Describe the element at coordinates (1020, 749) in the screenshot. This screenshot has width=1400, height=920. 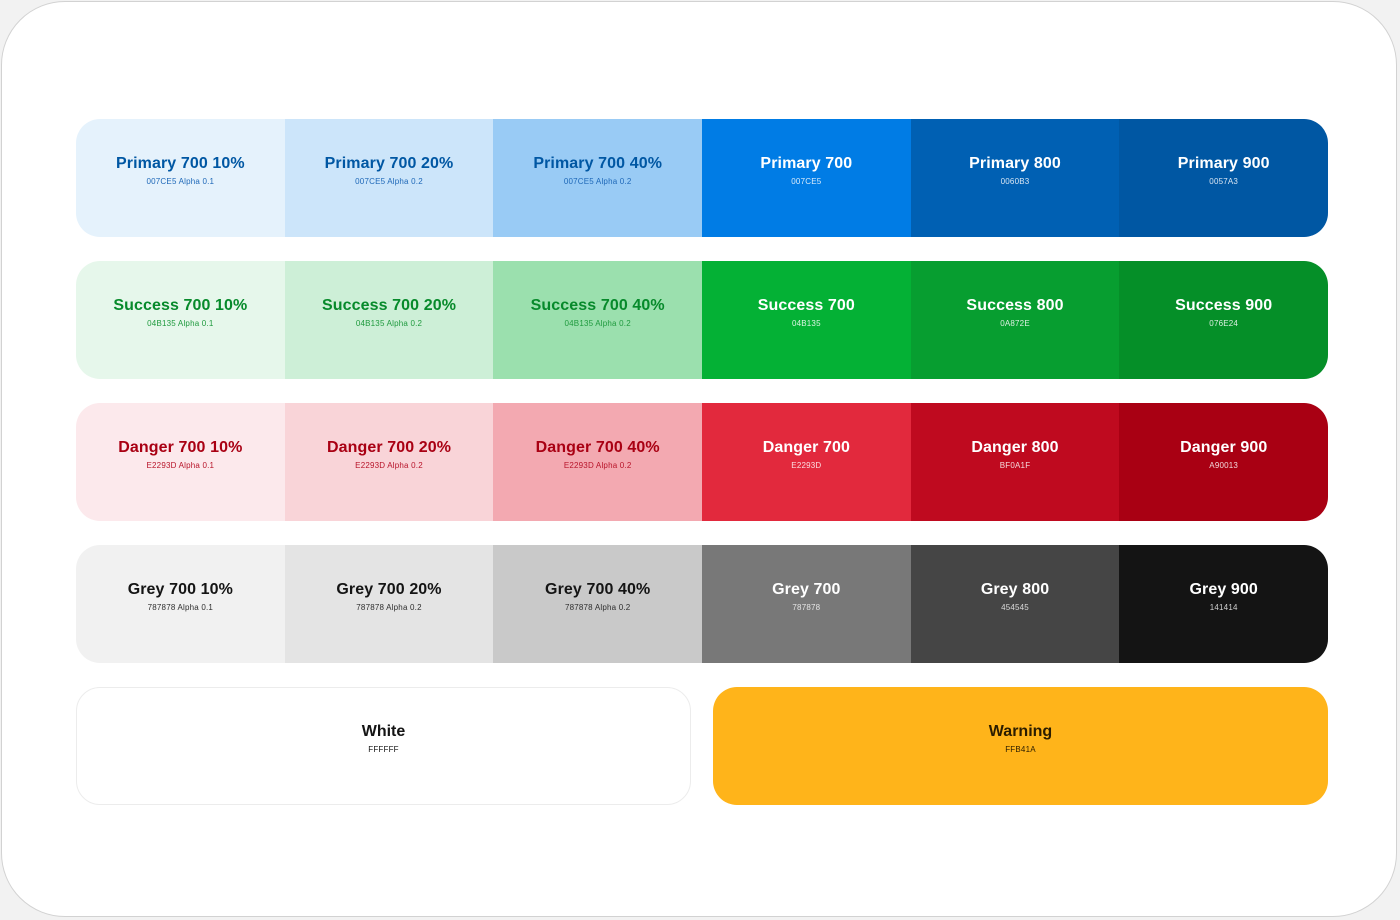
I see `swatch-code: FFB41A` at that location.